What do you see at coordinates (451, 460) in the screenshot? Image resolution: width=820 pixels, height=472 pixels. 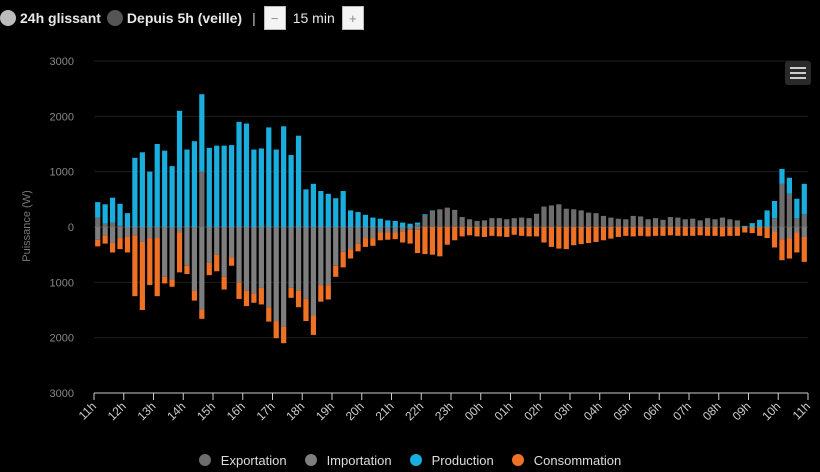 I see `legend-item-production: Production` at bounding box center [451, 460].